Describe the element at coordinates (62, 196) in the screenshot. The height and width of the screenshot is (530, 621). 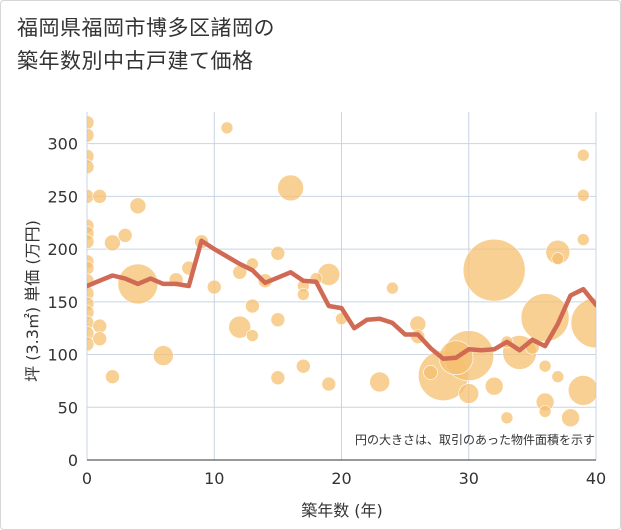
I see `y-tick-label: 250` at that location.